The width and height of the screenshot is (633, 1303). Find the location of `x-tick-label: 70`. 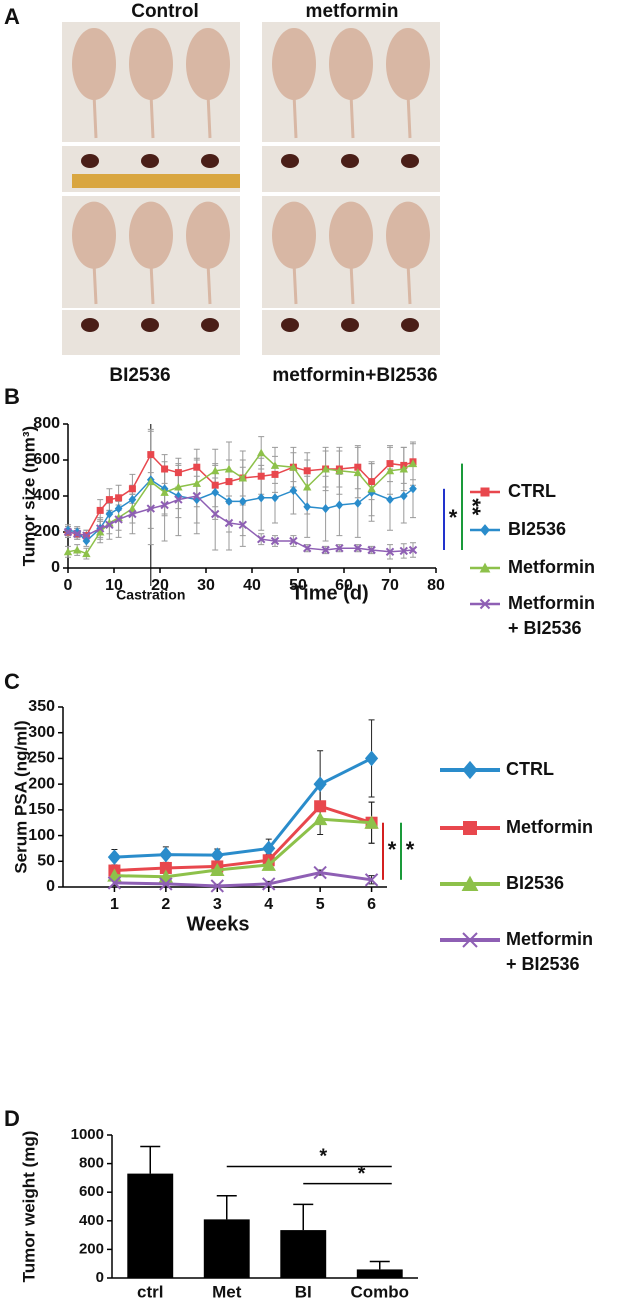

x-tick-label: 70 is located at coordinates (390, 585).